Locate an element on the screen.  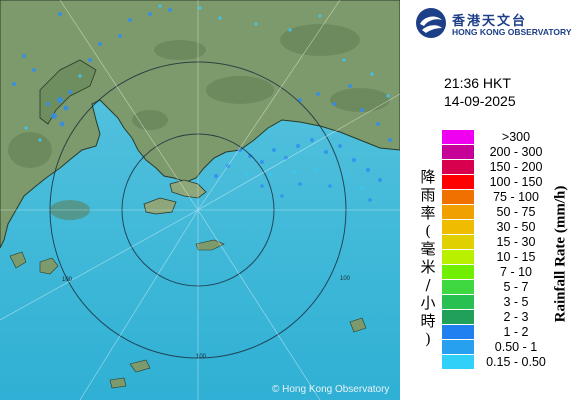
legend-label: 3 - 5 is located at coordinates (516, 302).